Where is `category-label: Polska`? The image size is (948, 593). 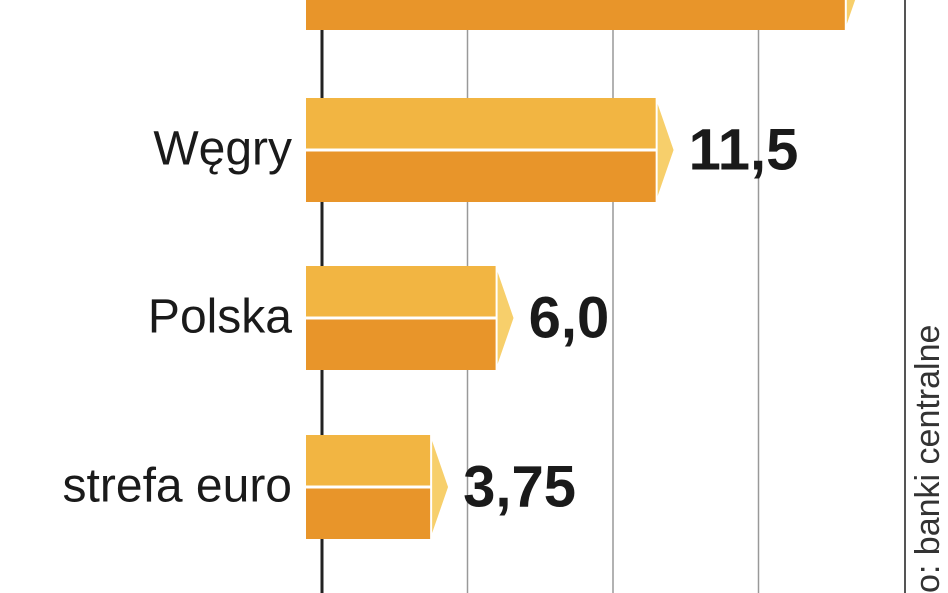
category-label: Polska is located at coordinates (220, 317).